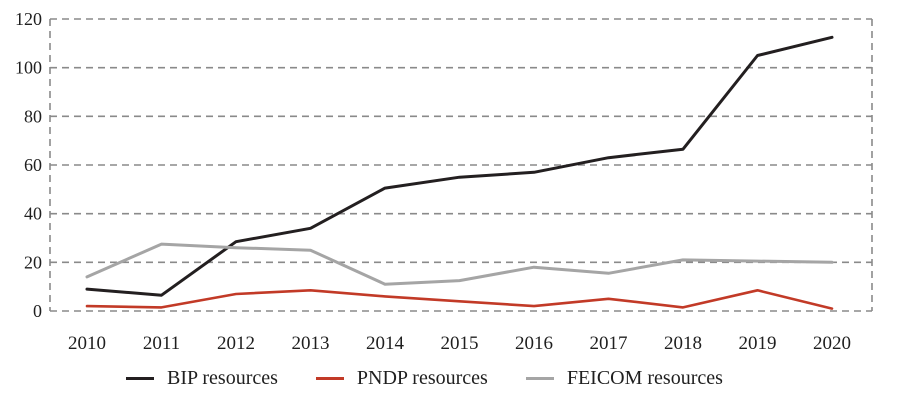  Describe the element at coordinates (33, 165) in the screenshot. I see `y-tick-label: 60` at that location.